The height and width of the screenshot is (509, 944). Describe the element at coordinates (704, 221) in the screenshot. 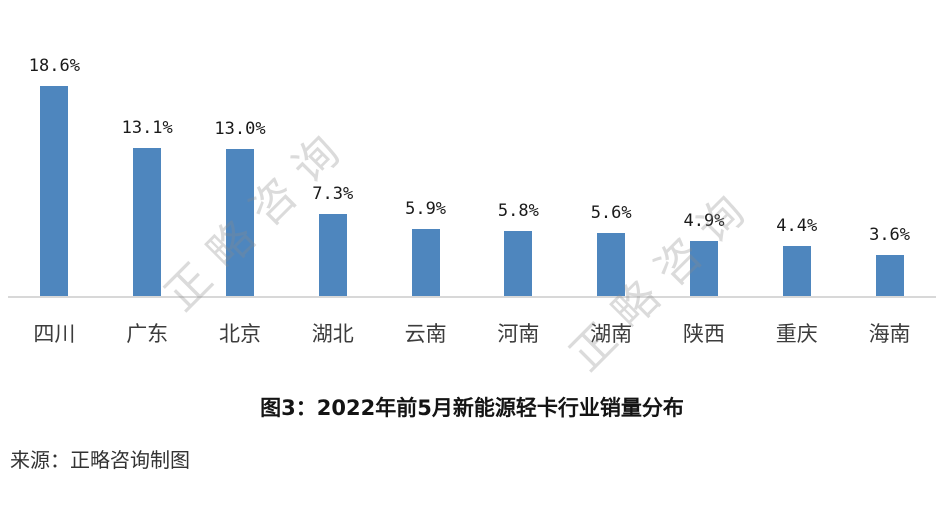

I see `bar-value-label: 4.9%` at that location.